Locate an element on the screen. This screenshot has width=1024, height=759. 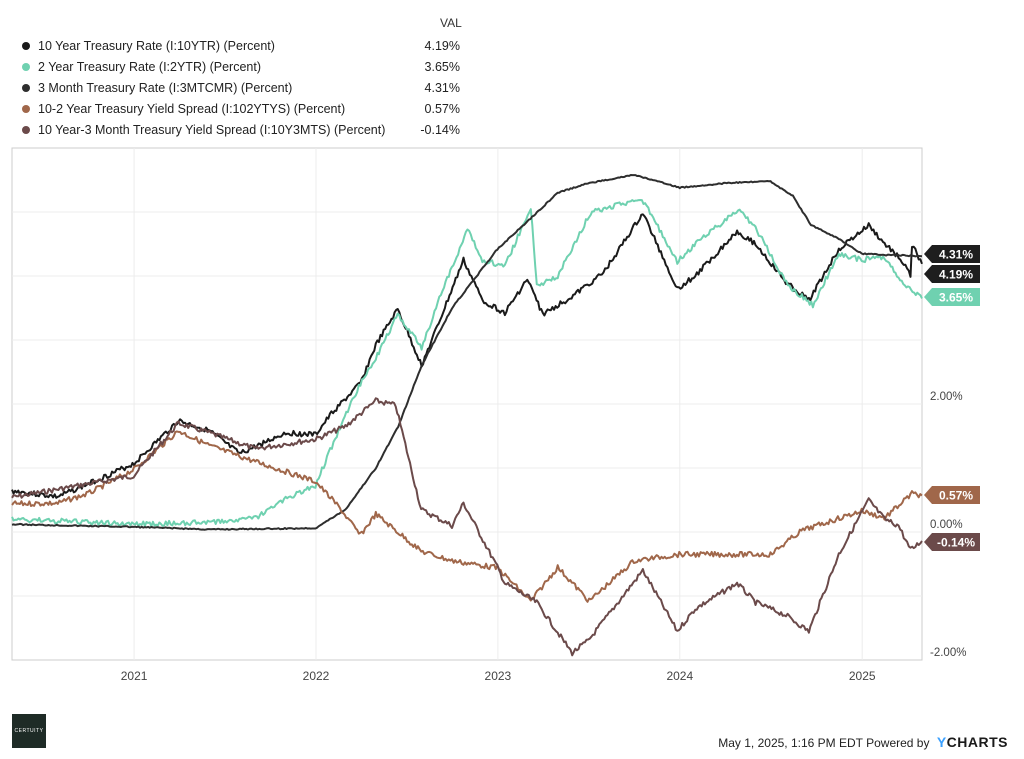
y-tick-label: -2.00% is located at coordinates (948, 653).